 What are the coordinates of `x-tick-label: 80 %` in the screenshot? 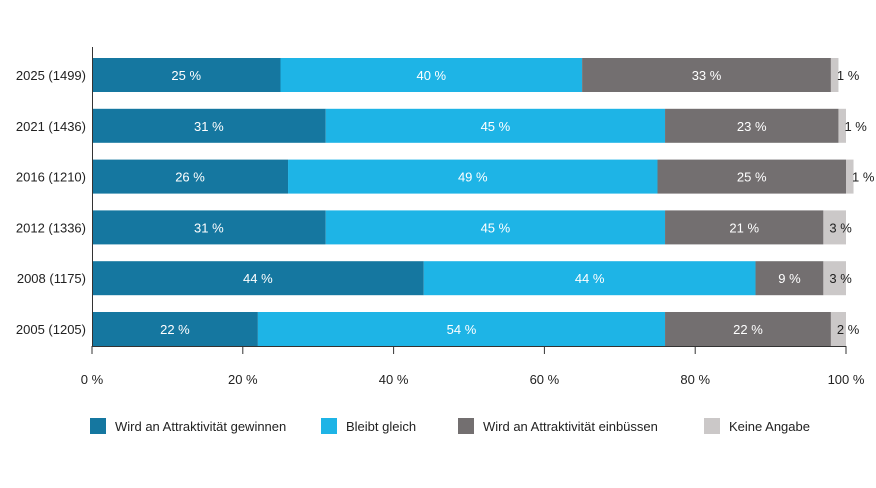 It's located at (695, 379).